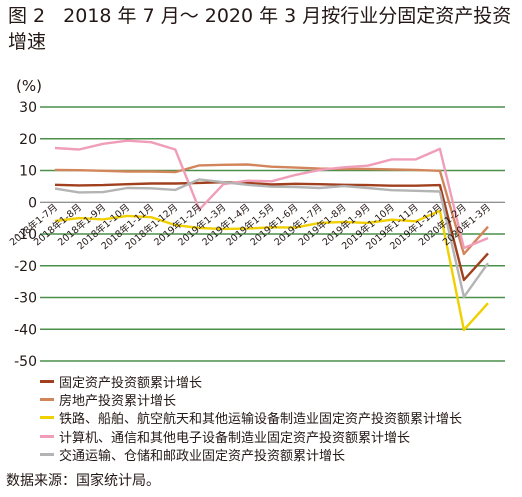  Describe the element at coordinates (280, 400) in the screenshot. I see `legend-item: 房地产投资累计增长` at that location.